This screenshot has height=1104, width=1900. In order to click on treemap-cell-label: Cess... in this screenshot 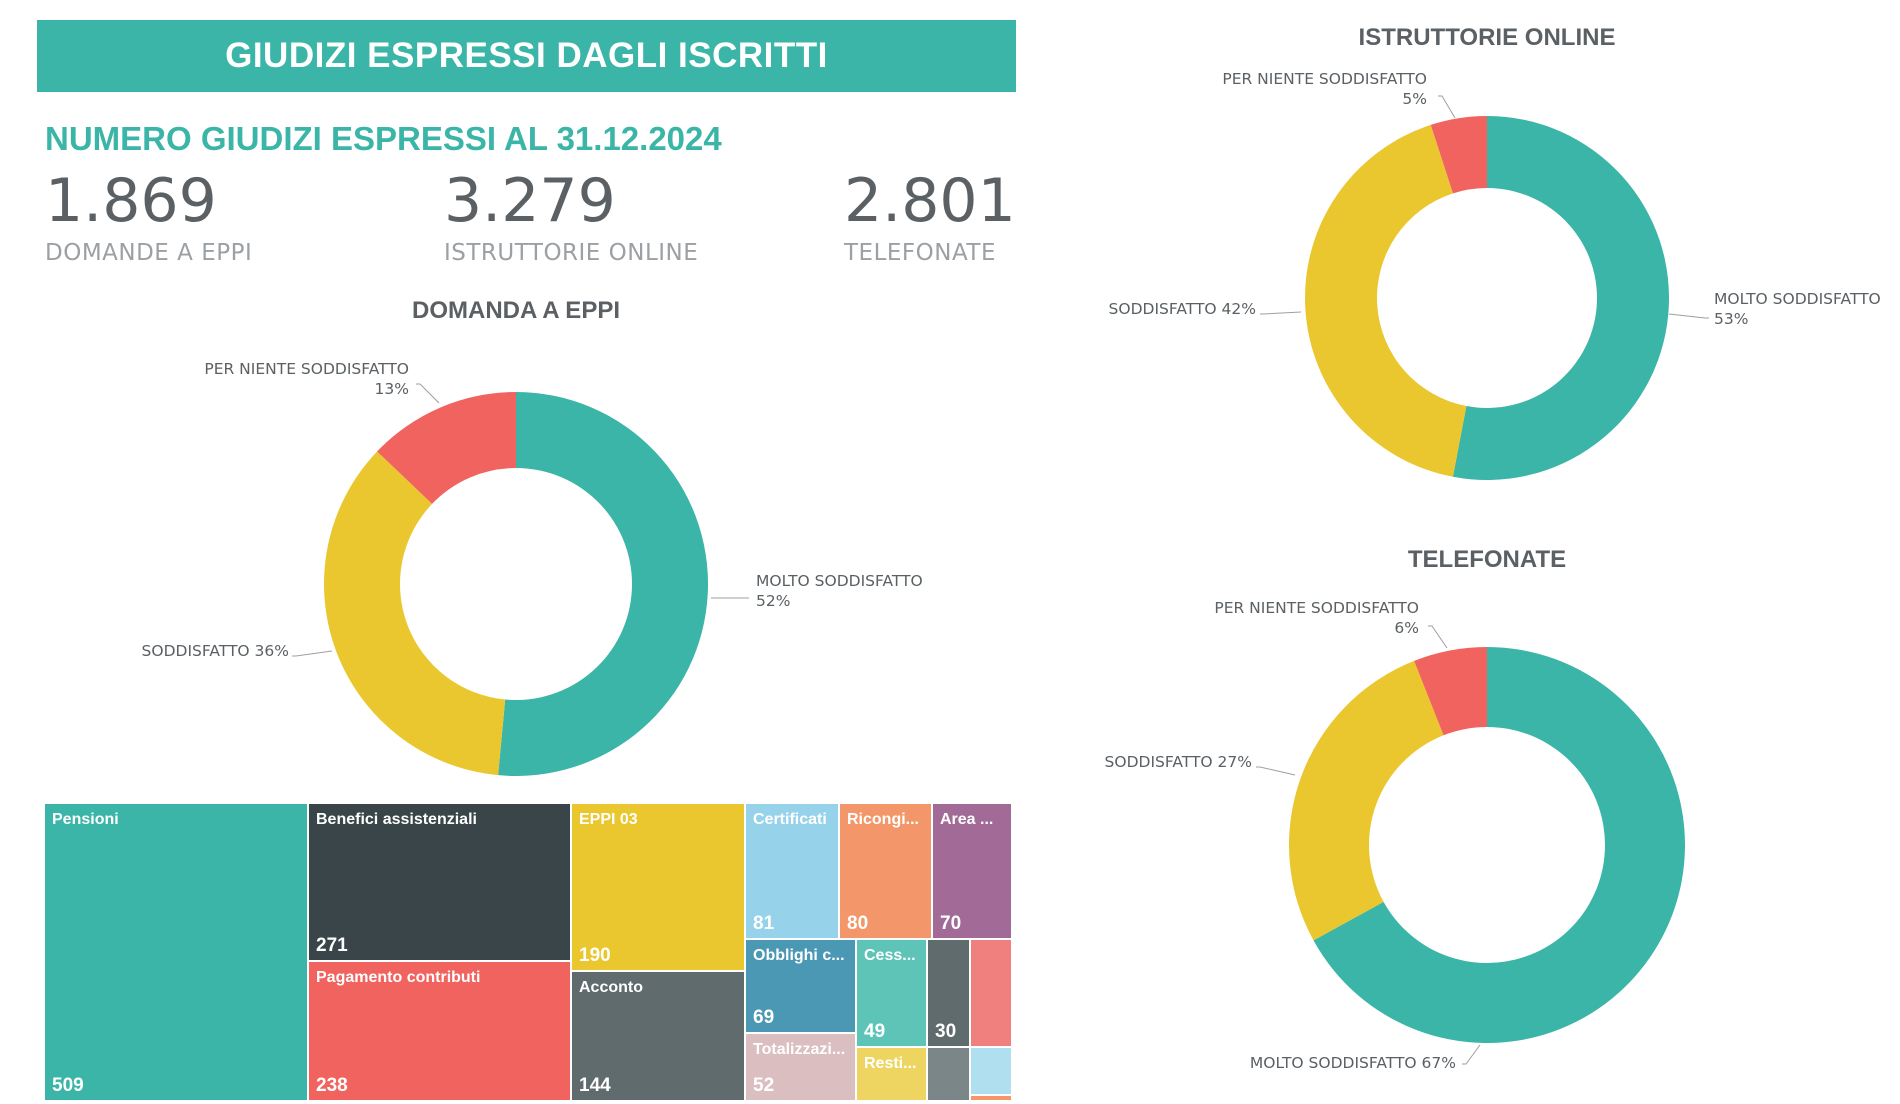, I will do `click(890, 955)`.